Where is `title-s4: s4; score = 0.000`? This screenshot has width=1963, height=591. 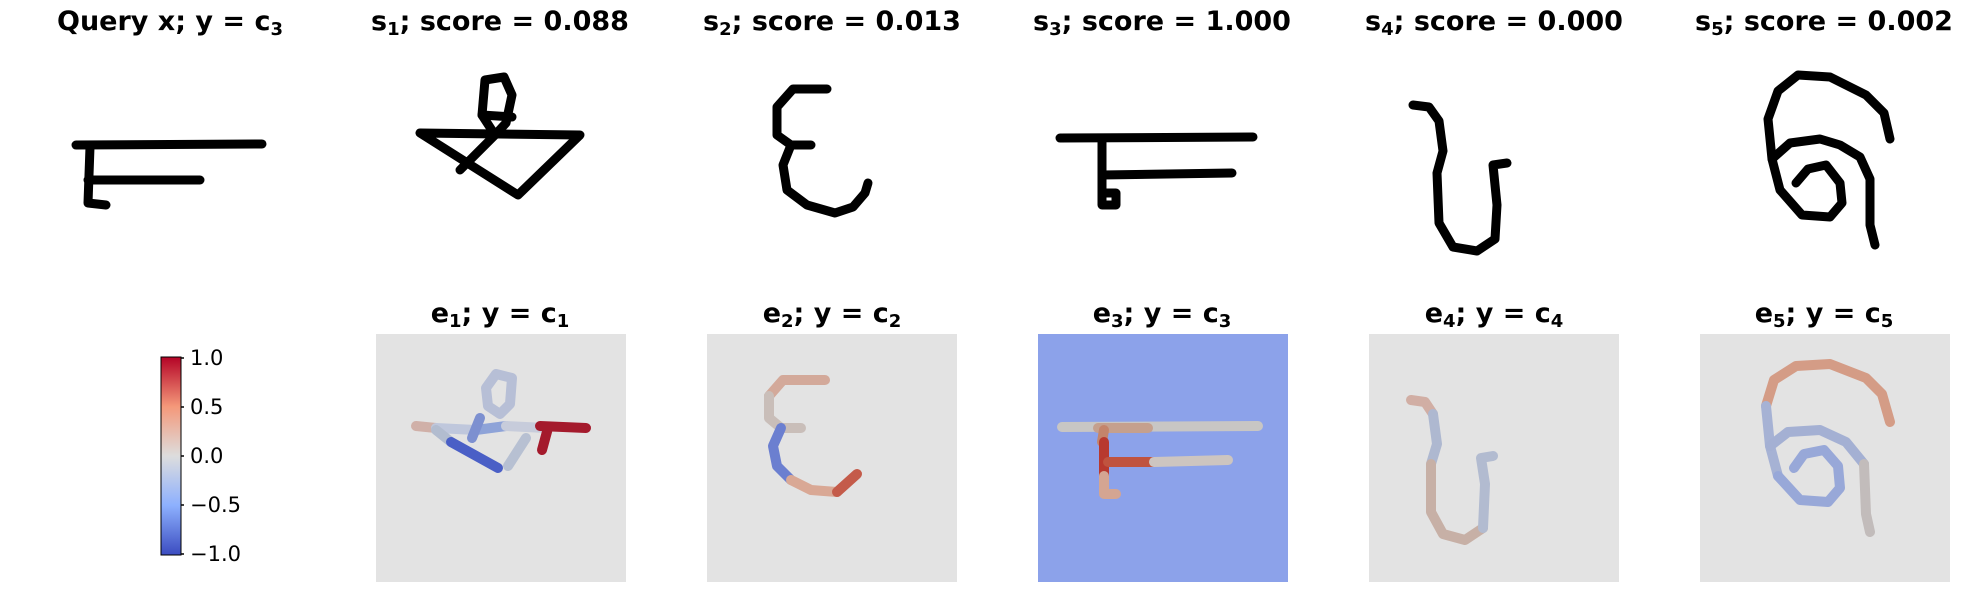 title-s4: s4; score = 0.000 is located at coordinates (1494, 23).